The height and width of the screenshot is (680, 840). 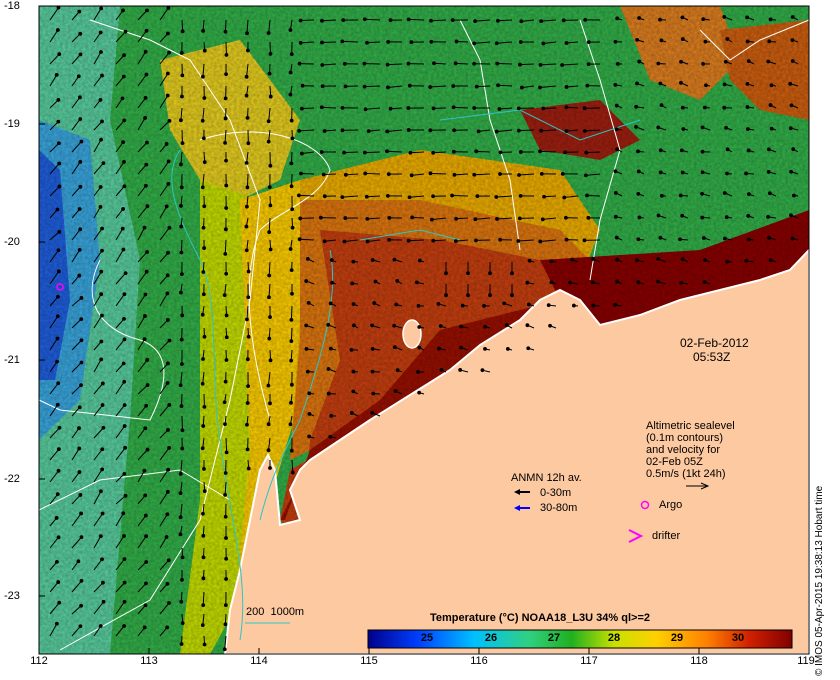 I want to click on map-time: 05:53Z, so click(x=712, y=357).